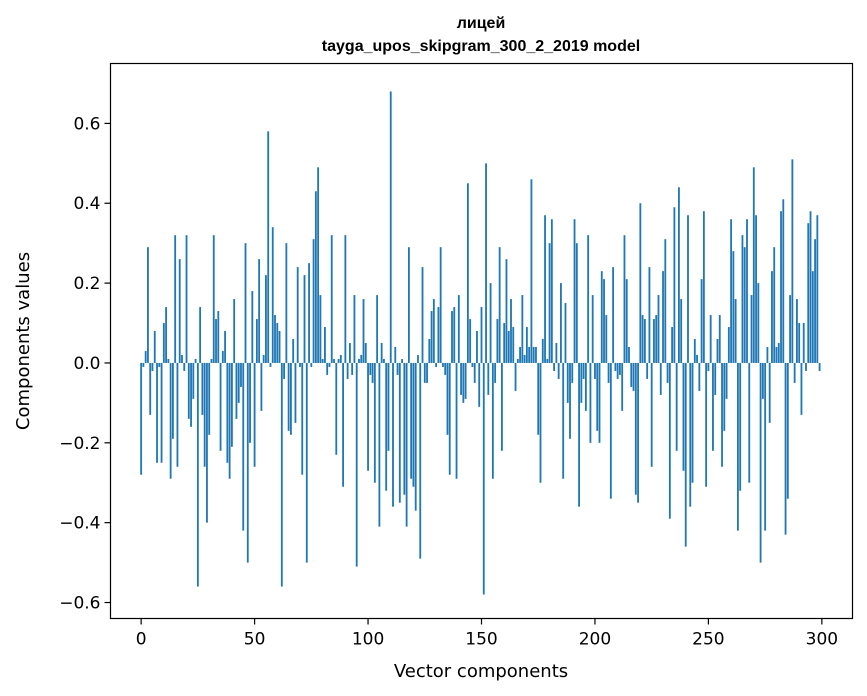 The width and height of the screenshot is (867, 696). I want to click on x-tick-label: 250, so click(708, 640).